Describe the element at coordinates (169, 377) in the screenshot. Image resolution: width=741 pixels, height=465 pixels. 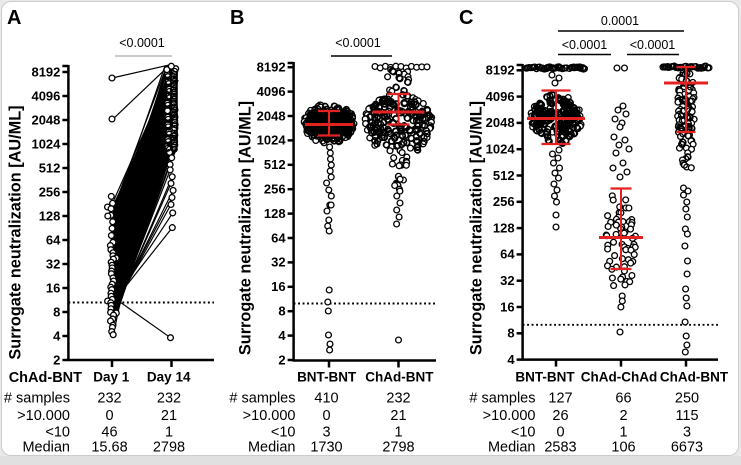
I see `svg-text: Day 14` at that location.